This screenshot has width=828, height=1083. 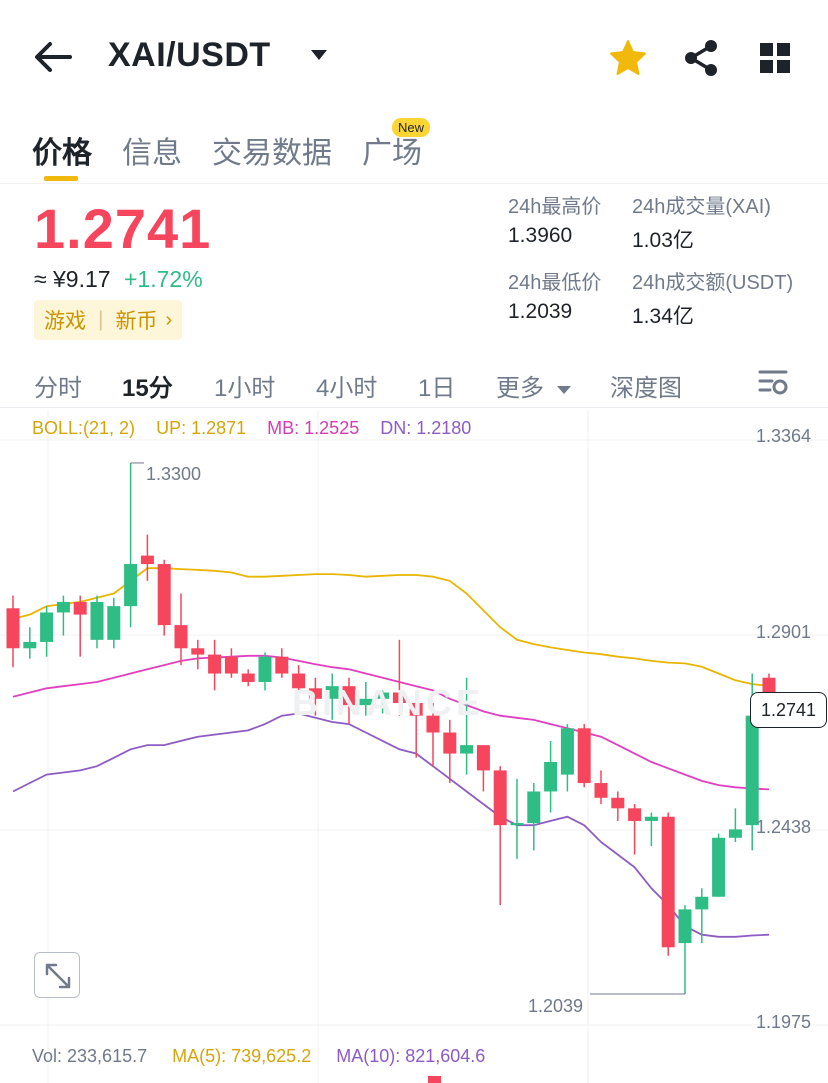 I want to click on interval-more: 更多, so click(x=534, y=385).